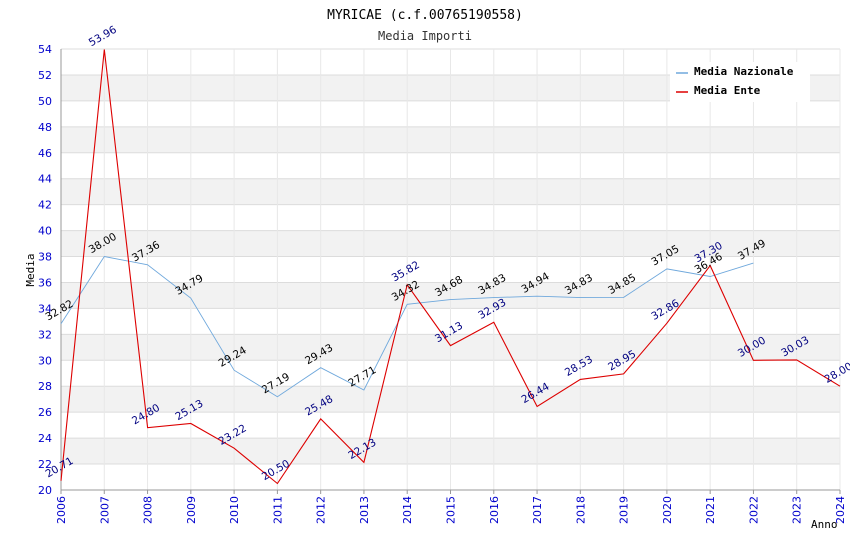 This screenshot has height=550, width=850. I want to click on y-tick-50: 50, so click(45, 101).